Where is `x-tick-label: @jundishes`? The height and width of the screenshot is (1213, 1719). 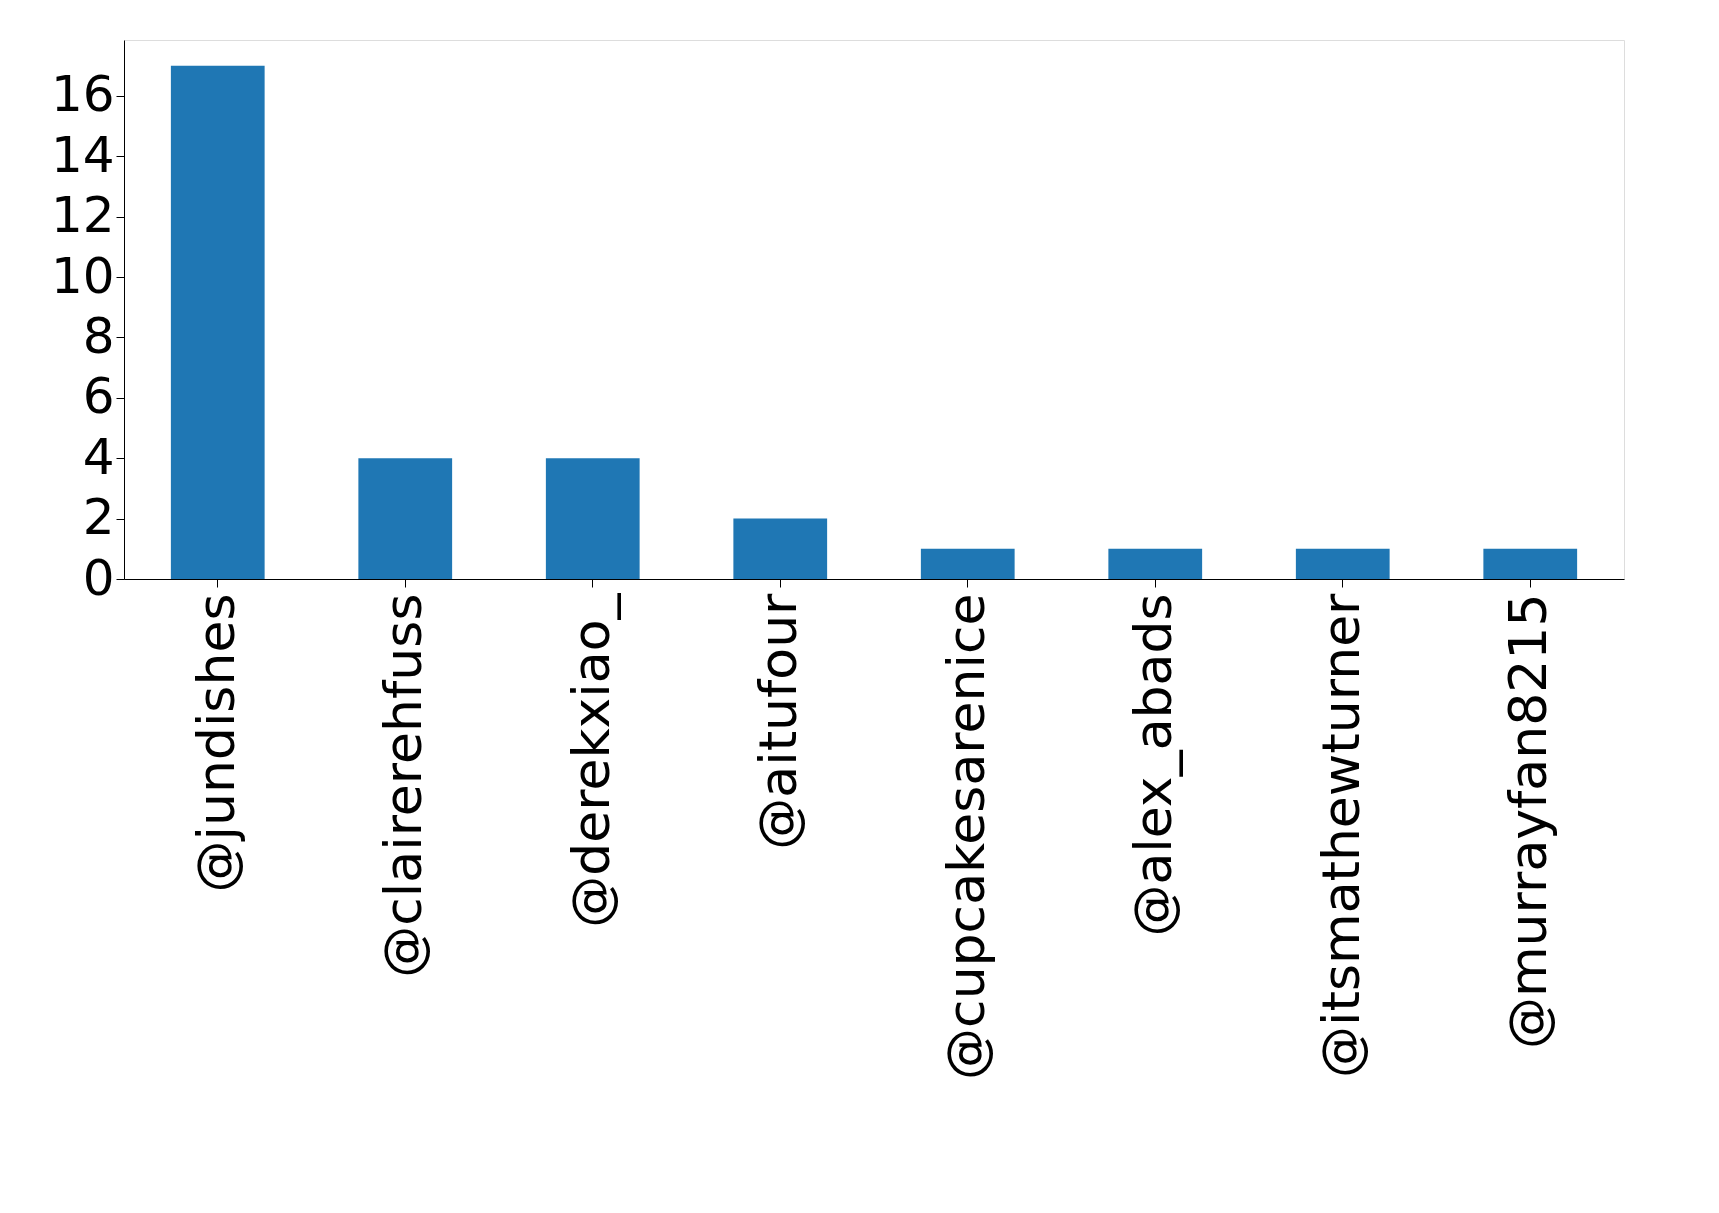 x-tick-label: @jundishes is located at coordinates (215, 743).